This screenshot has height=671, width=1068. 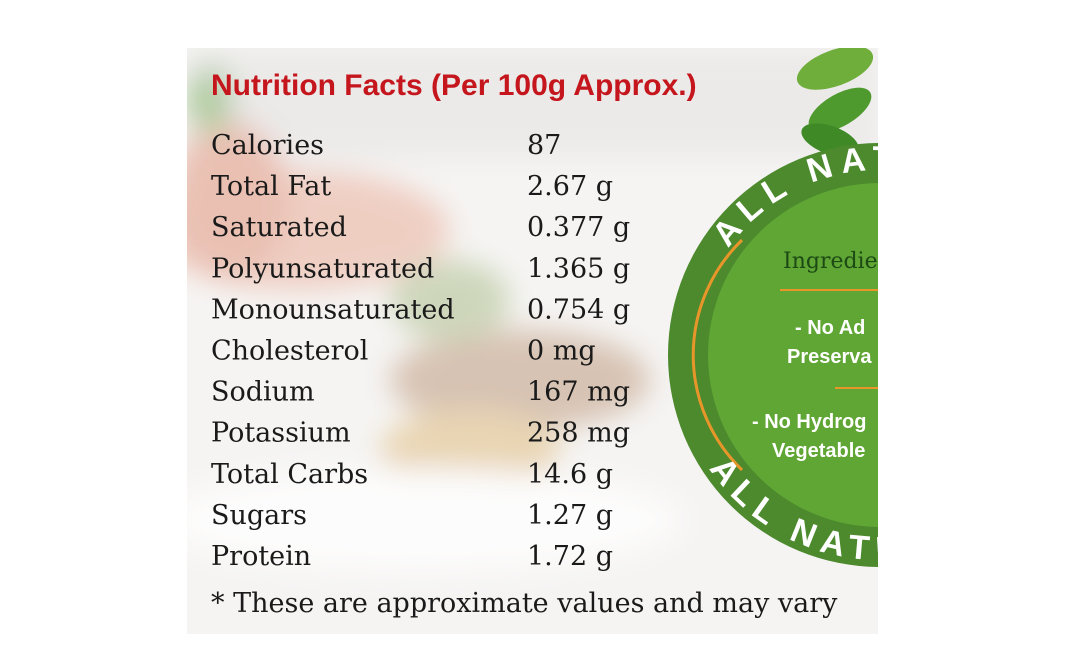 What do you see at coordinates (259, 515) in the screenshot?
I see `row-label: Sugars` at bounding box center [259, 515].